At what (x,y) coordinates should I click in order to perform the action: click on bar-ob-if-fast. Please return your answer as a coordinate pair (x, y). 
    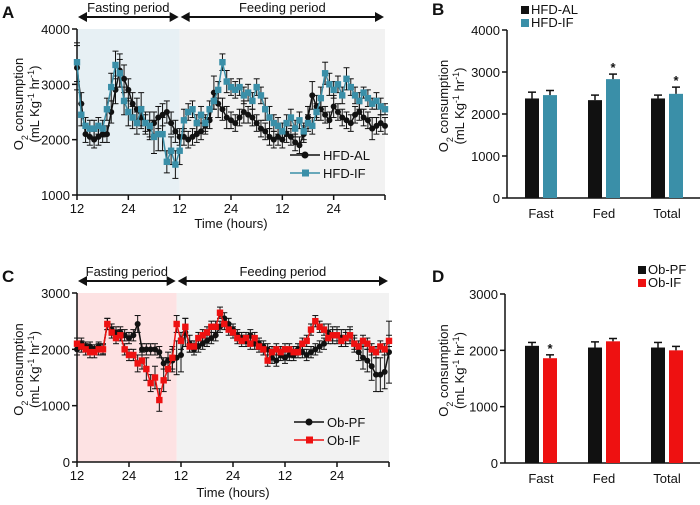
    Looking at the image, I should click on (550, 410).